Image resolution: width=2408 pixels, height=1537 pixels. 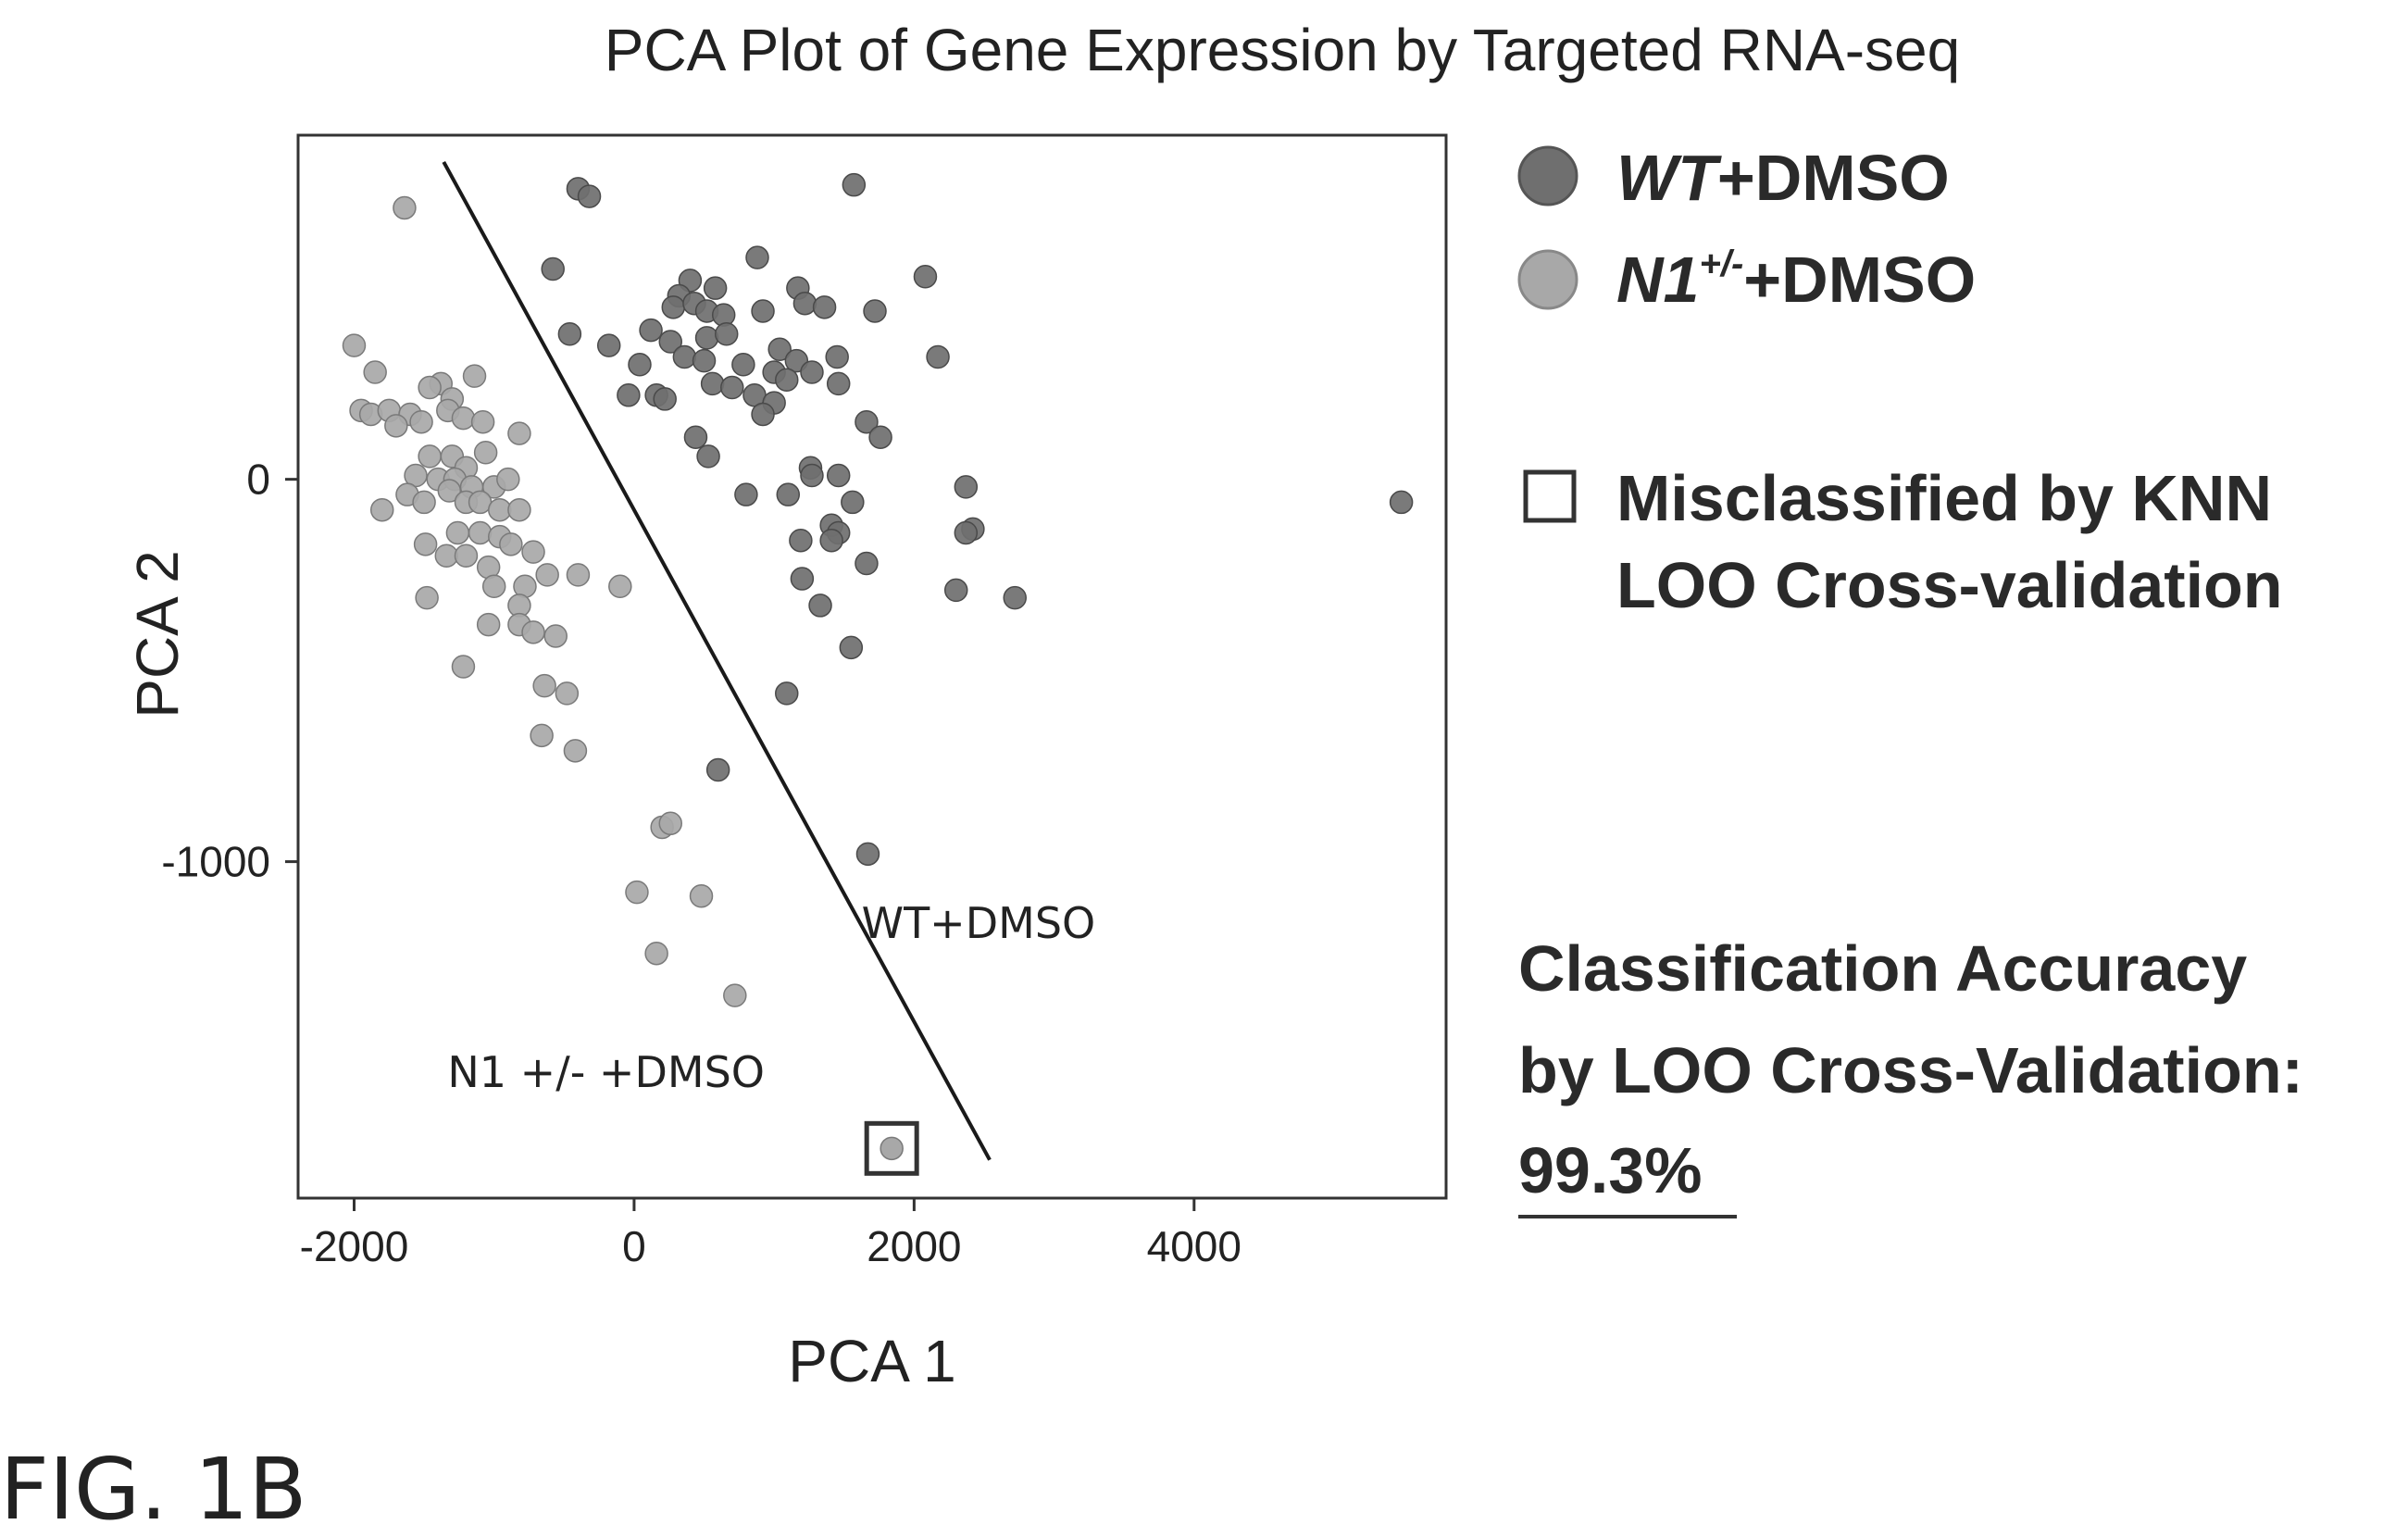 I want to click on y-axis-label: PCA 2, so click(x=157, y=634).